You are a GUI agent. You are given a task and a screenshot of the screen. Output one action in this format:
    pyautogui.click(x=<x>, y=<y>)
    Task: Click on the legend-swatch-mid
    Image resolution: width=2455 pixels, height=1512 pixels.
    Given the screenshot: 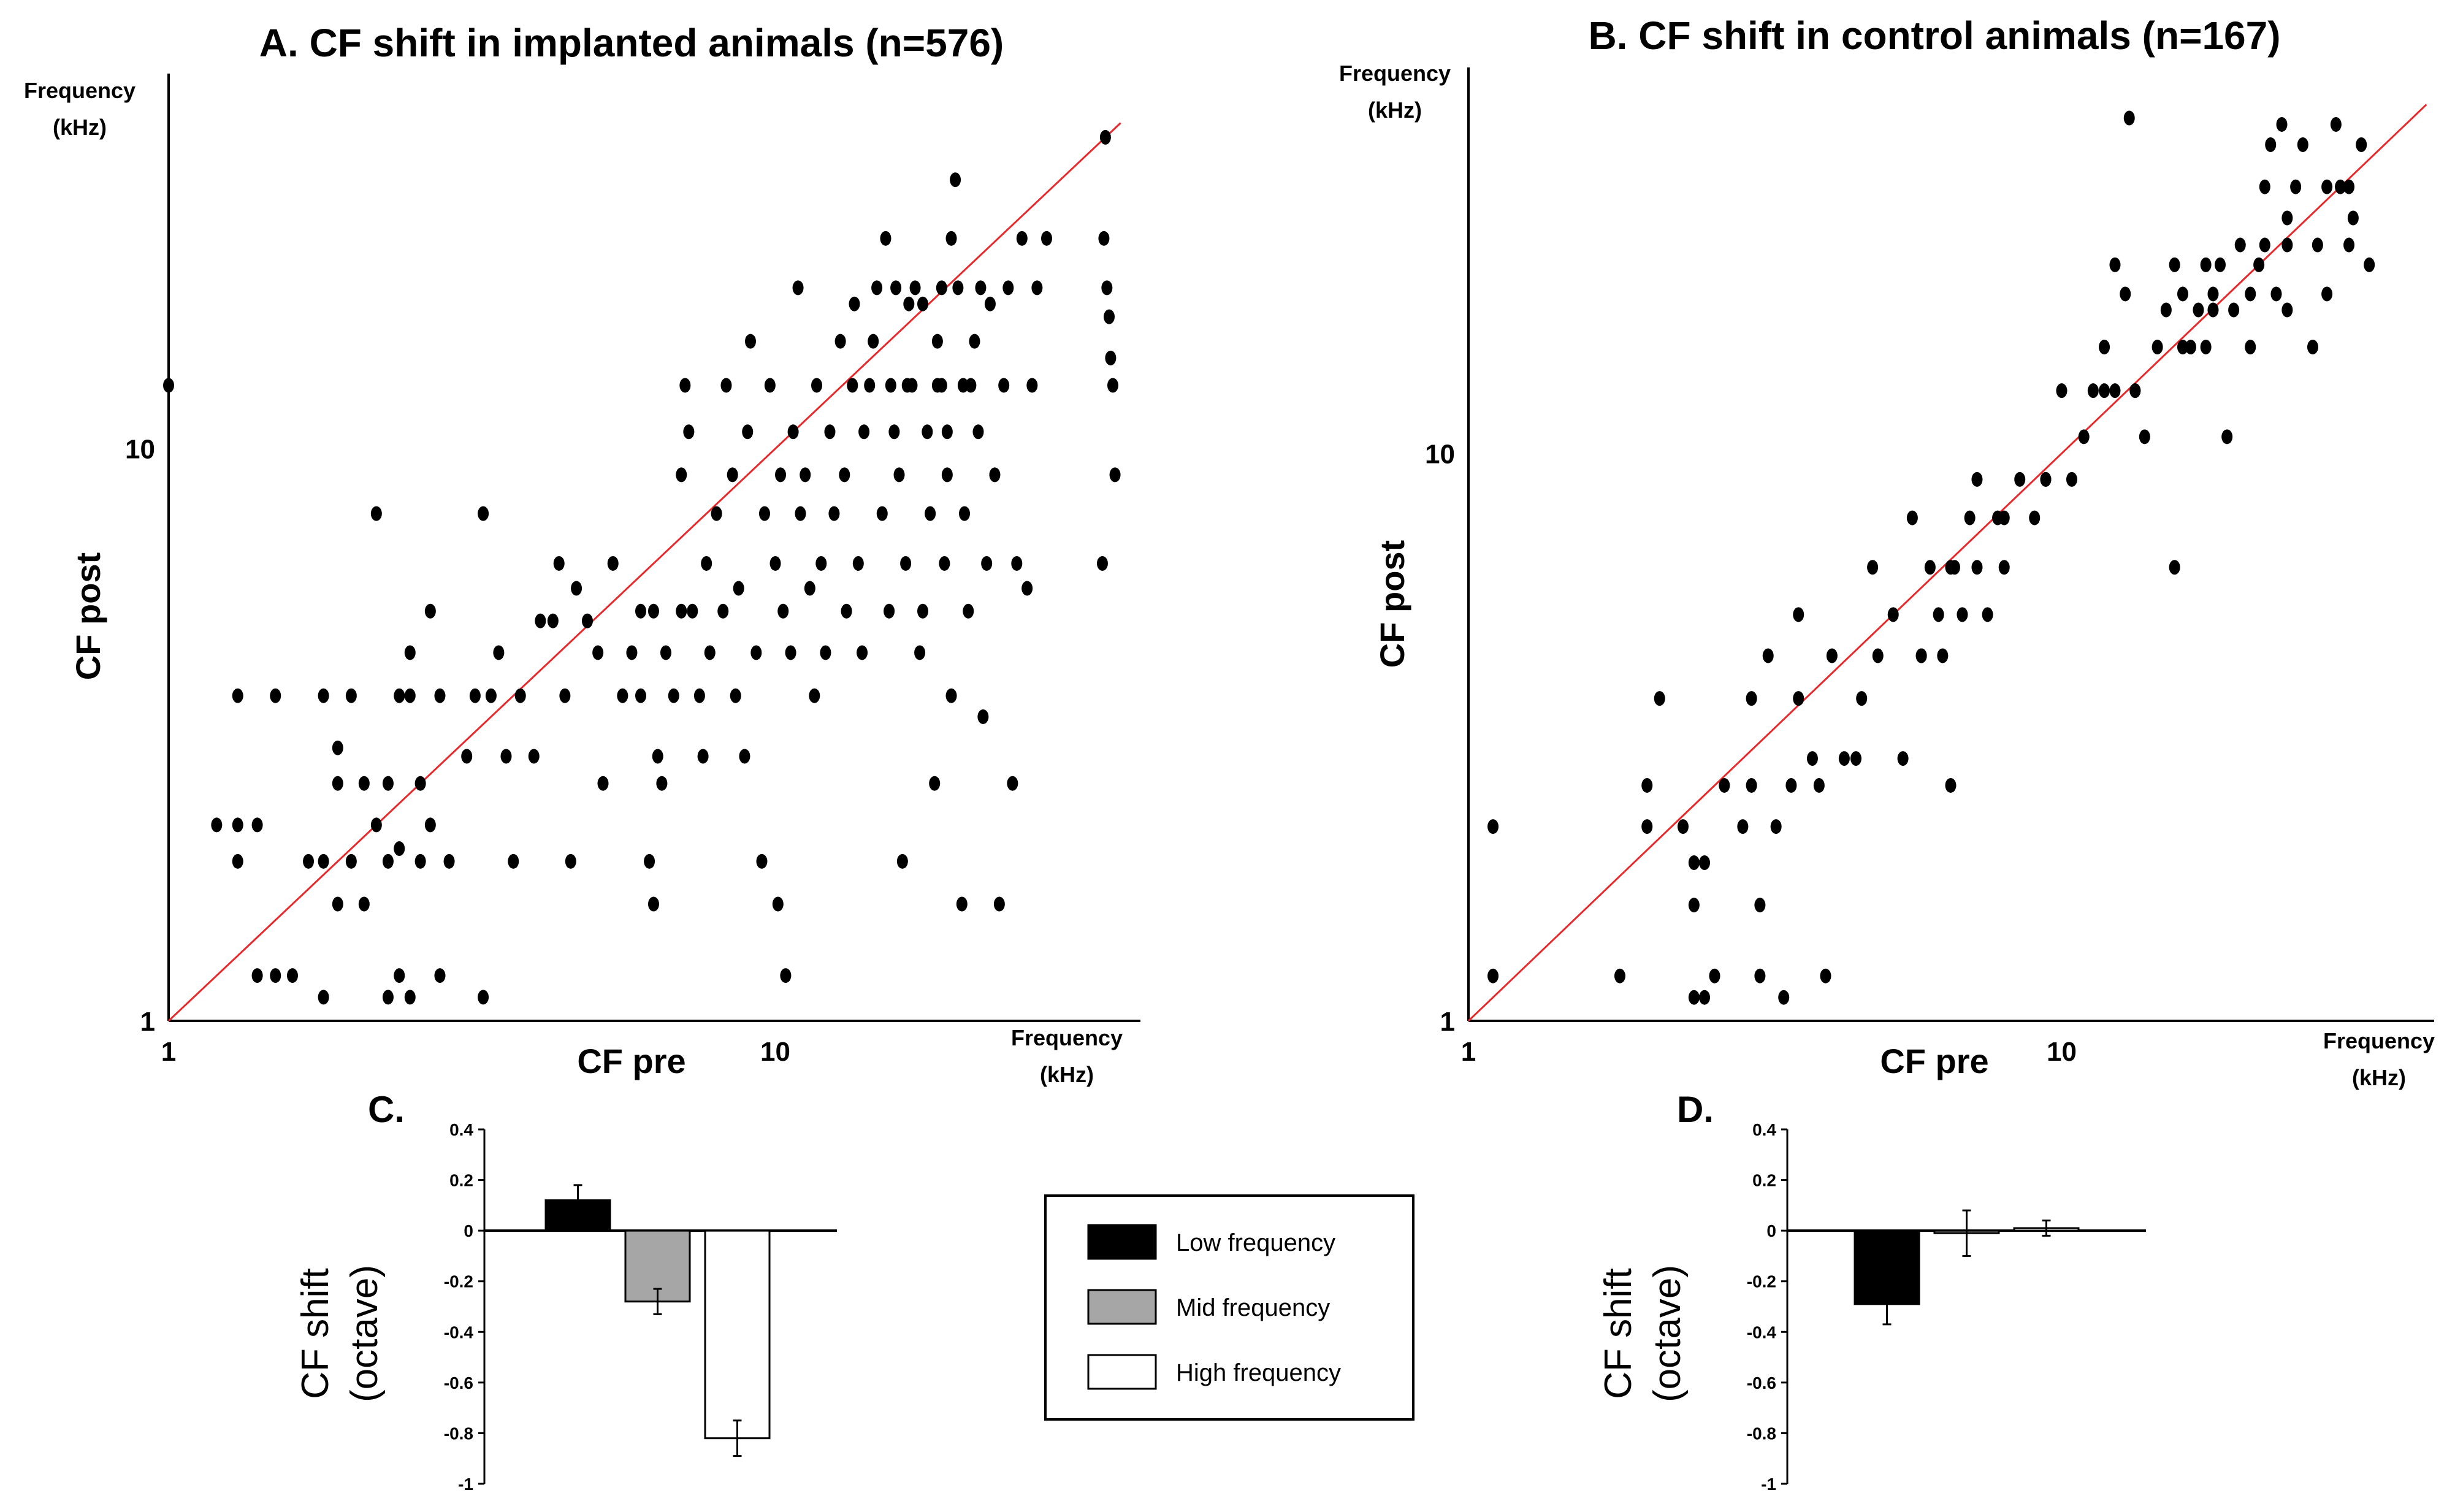 What is the action you would take?
    pyautogui.click(x=1122, y=1307)
    